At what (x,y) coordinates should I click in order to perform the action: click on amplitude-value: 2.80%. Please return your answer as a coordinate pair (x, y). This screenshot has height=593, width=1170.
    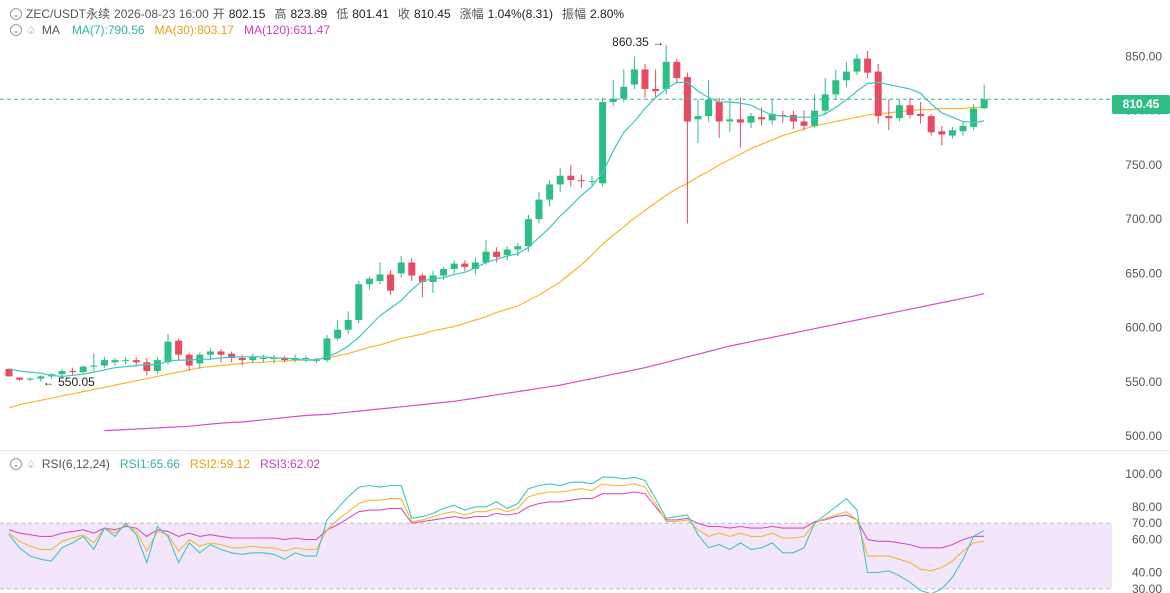
    Looking at the image, I should click on (607, 13).